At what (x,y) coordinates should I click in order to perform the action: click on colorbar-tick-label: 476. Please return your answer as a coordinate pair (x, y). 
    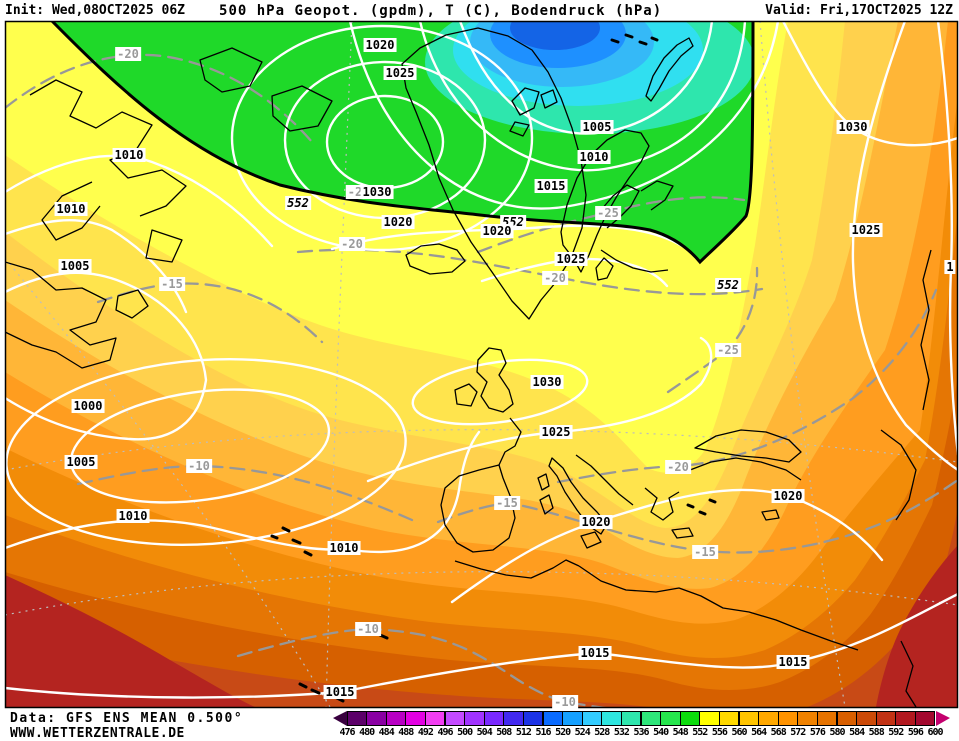
    Looking at the image, I should click on (347, 732).